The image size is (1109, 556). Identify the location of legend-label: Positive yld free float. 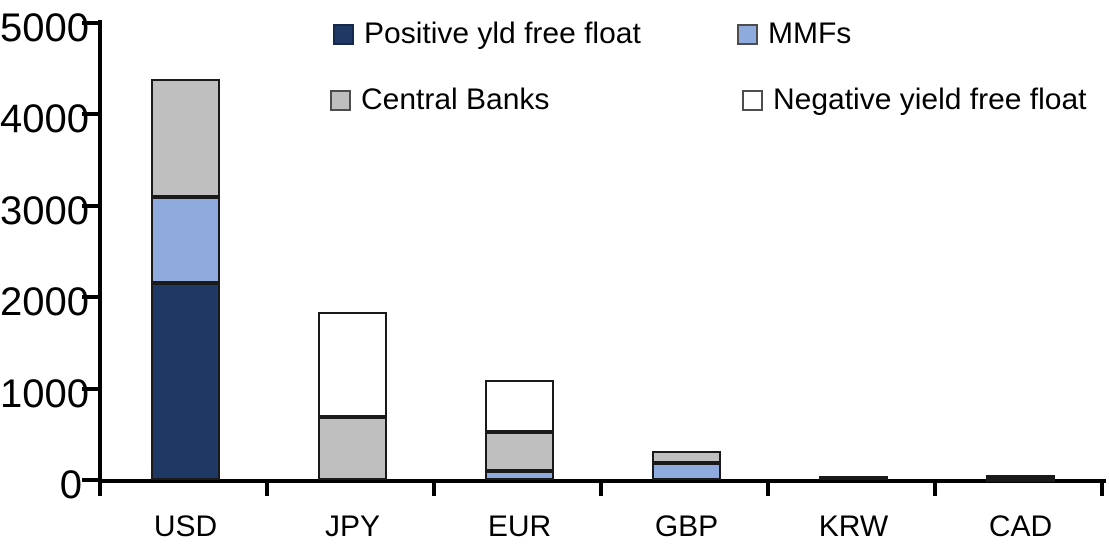
(502, 33).